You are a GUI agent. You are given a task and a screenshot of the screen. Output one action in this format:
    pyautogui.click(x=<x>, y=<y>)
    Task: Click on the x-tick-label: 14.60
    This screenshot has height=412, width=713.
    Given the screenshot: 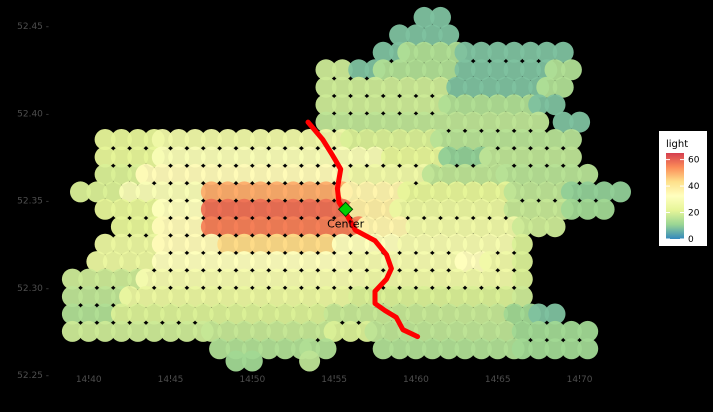 What is the action you would take?
    pyautogui.click(x=416, y=380)
    